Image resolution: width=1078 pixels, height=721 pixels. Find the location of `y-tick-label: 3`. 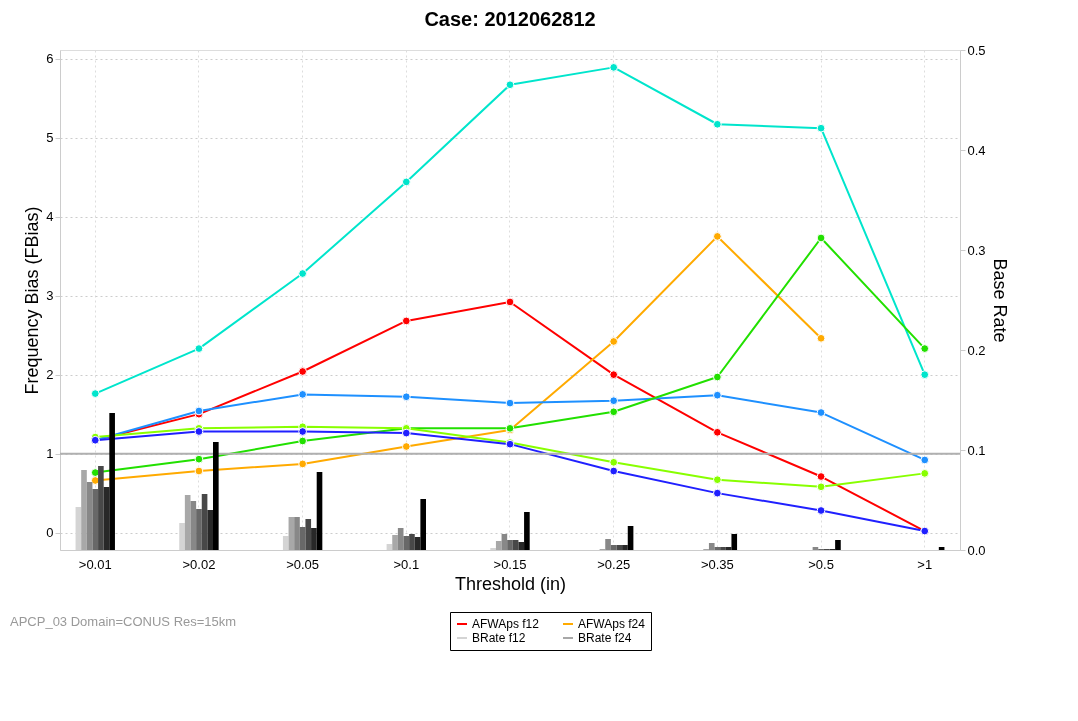

y-tick-label: 3 is located at coordinates (50, 296).